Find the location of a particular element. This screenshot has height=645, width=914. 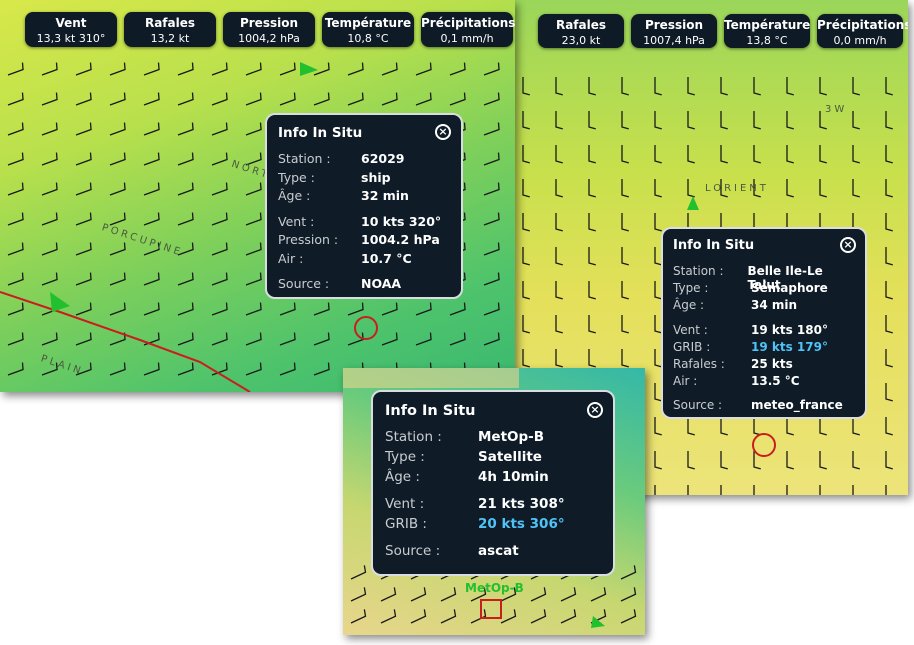

pill-value: 13,2 kt is located at coordinates (170, 38).